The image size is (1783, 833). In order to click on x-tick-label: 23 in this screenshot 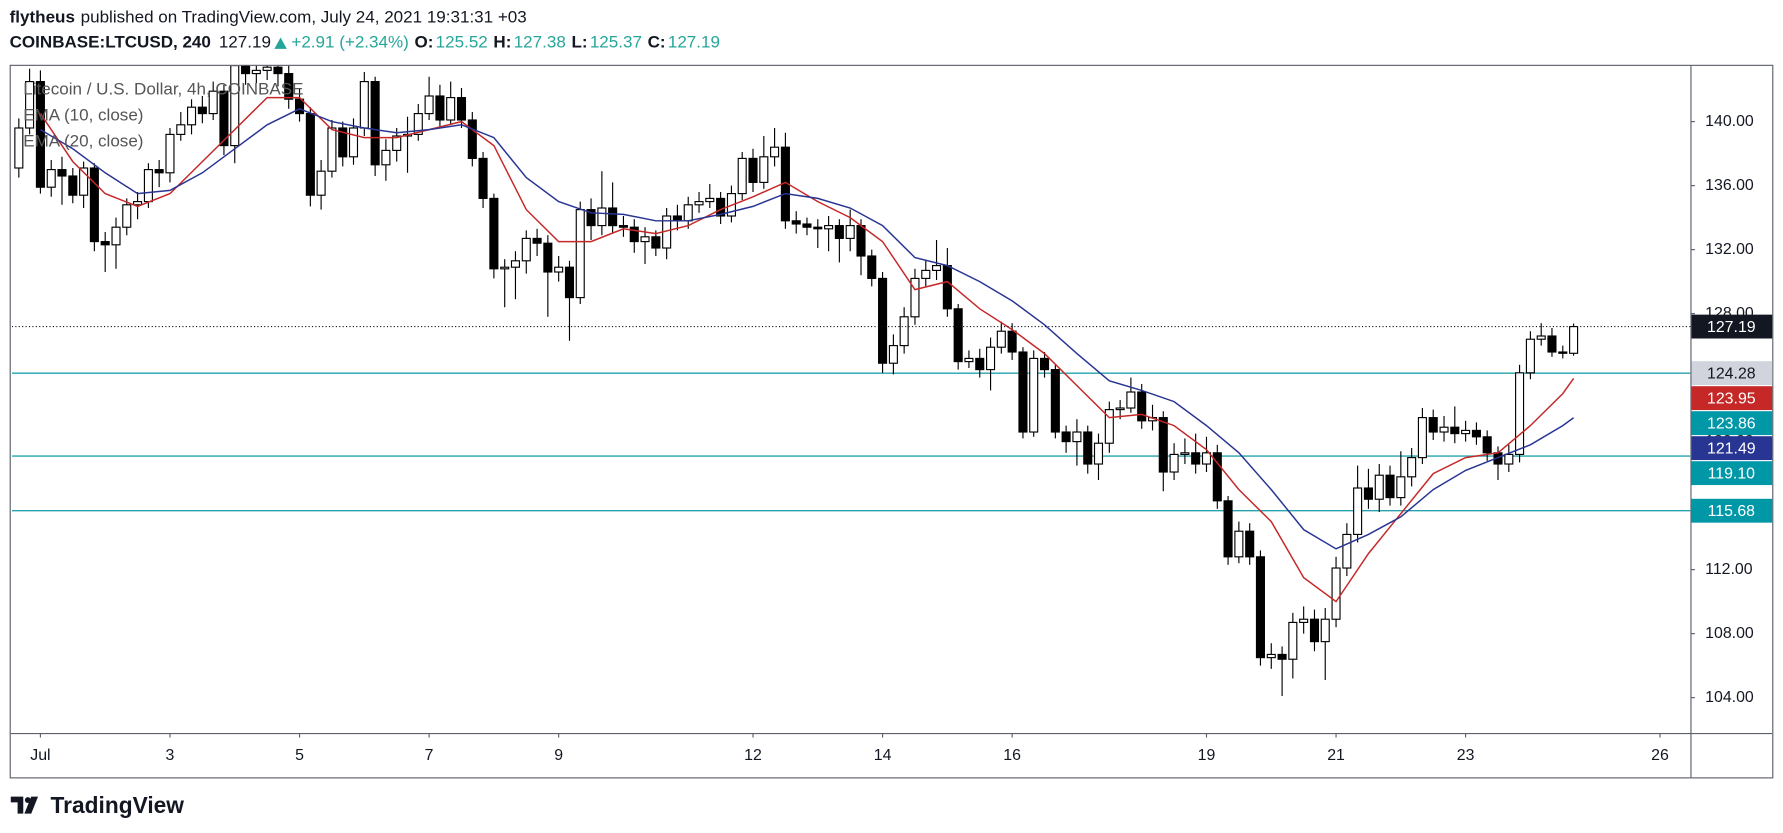, I will do `click(1466, 755)`.